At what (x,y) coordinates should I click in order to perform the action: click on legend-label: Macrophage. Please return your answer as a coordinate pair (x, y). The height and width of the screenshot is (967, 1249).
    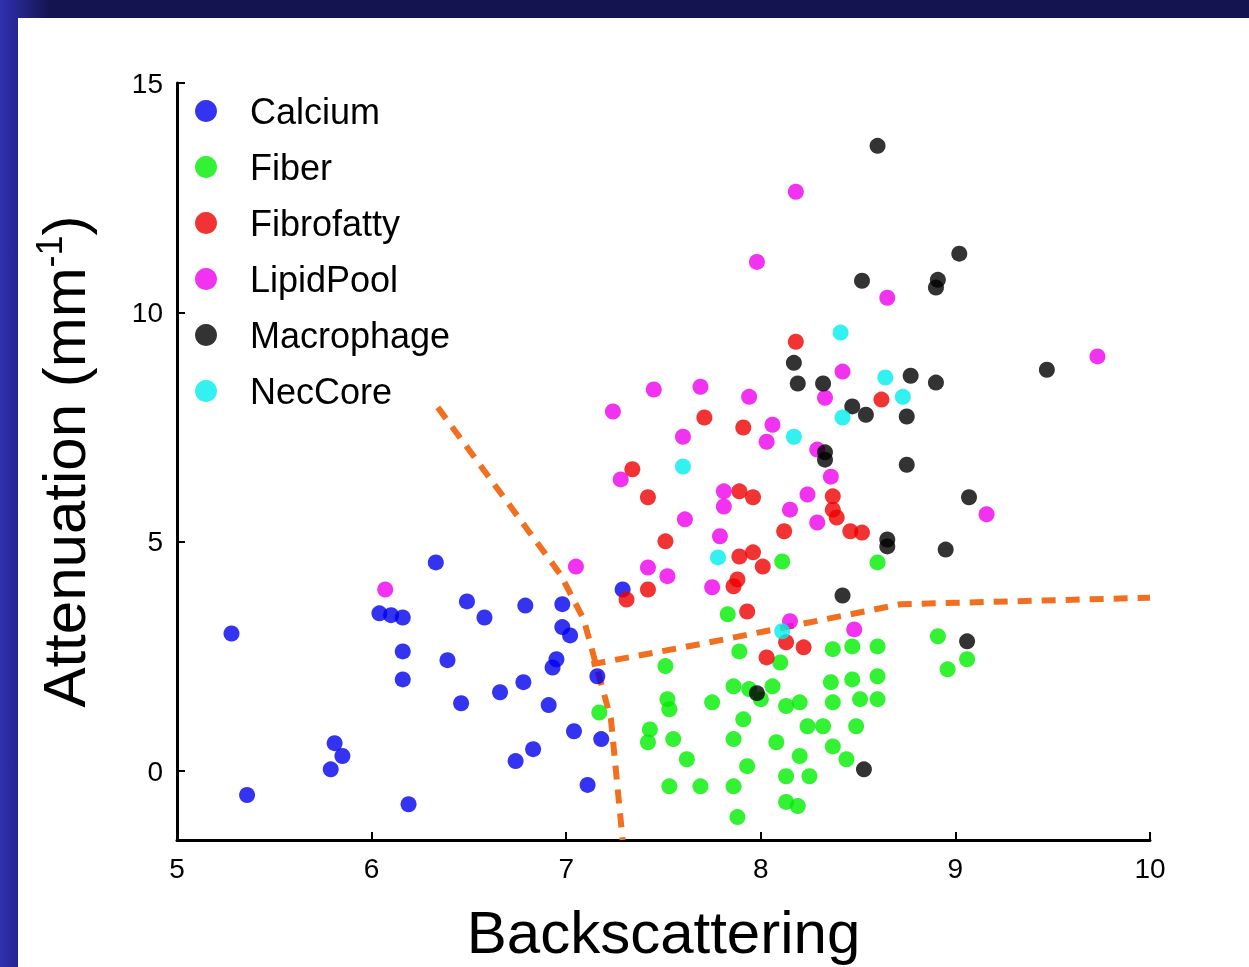
    Looking at the image, I should click on (350, 335).